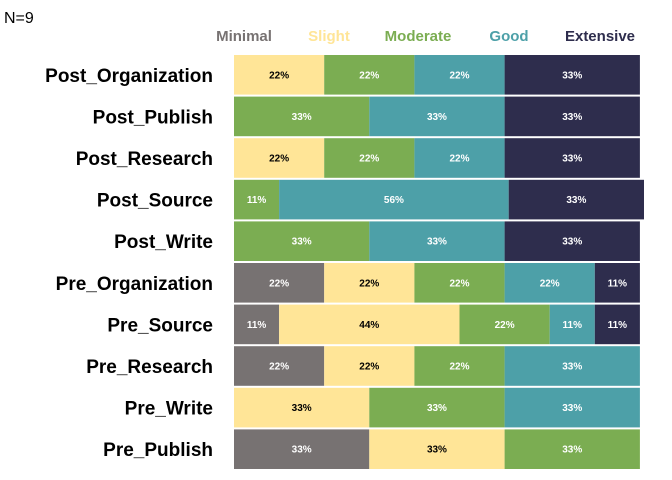  I want to click on bar-segment-pre-write-good, so click(572, 407).